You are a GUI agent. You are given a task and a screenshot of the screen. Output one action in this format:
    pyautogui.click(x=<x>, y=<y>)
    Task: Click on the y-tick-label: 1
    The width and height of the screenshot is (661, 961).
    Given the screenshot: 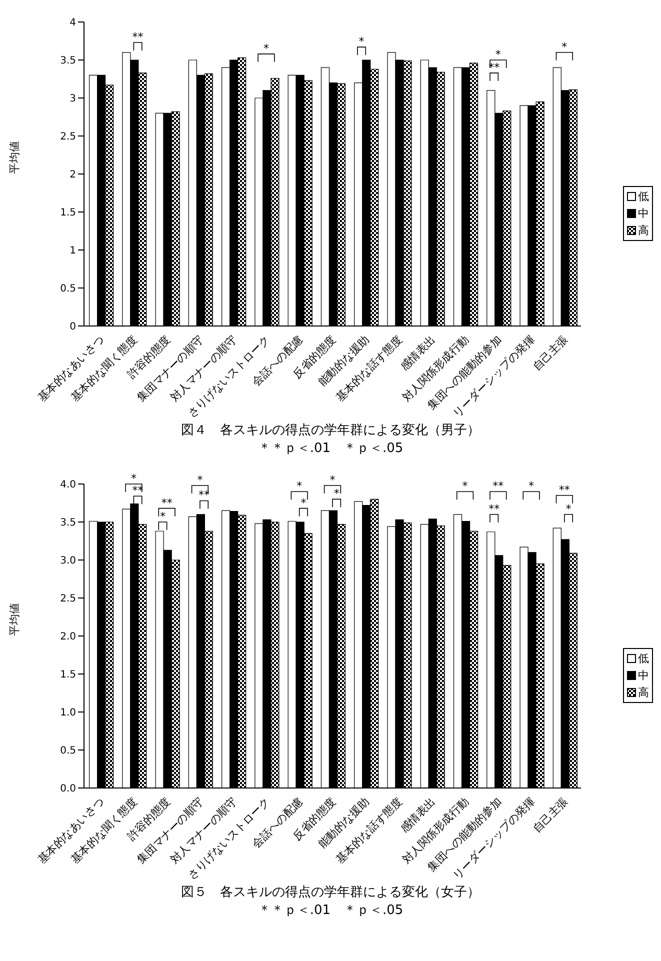 What is the action you would take?
    pyautogui.click(x=73, y=251)
    